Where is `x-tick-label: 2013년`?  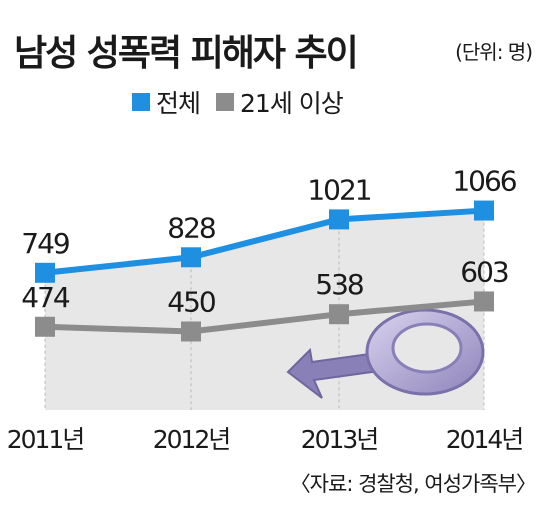
x-tick-label: 2013년 is located at coordinates (339, 439).